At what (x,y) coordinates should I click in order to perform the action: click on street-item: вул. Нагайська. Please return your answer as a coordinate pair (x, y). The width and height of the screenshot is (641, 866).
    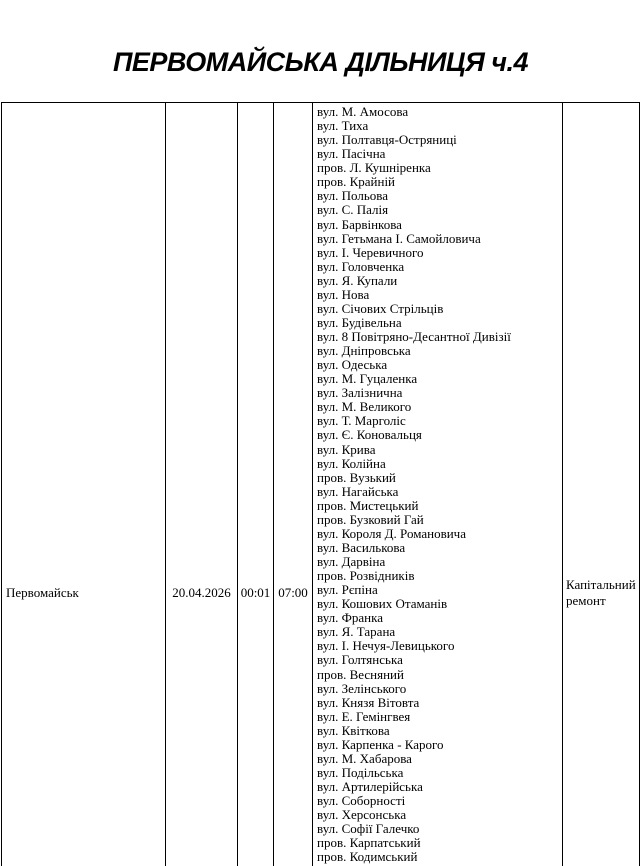
    Looking at the image, I should click on (358, 491).